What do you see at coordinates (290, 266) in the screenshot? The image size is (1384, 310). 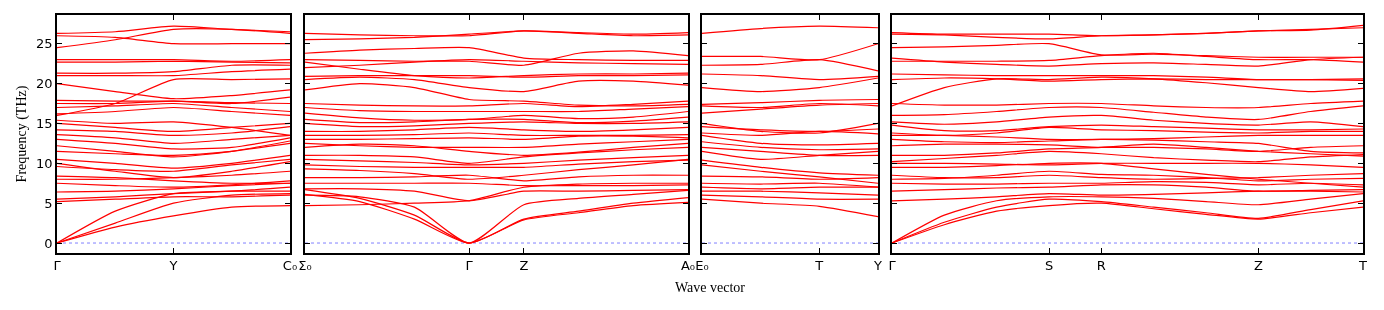 I see `x-tick-label: C₀` at bounding box center [290, 266].